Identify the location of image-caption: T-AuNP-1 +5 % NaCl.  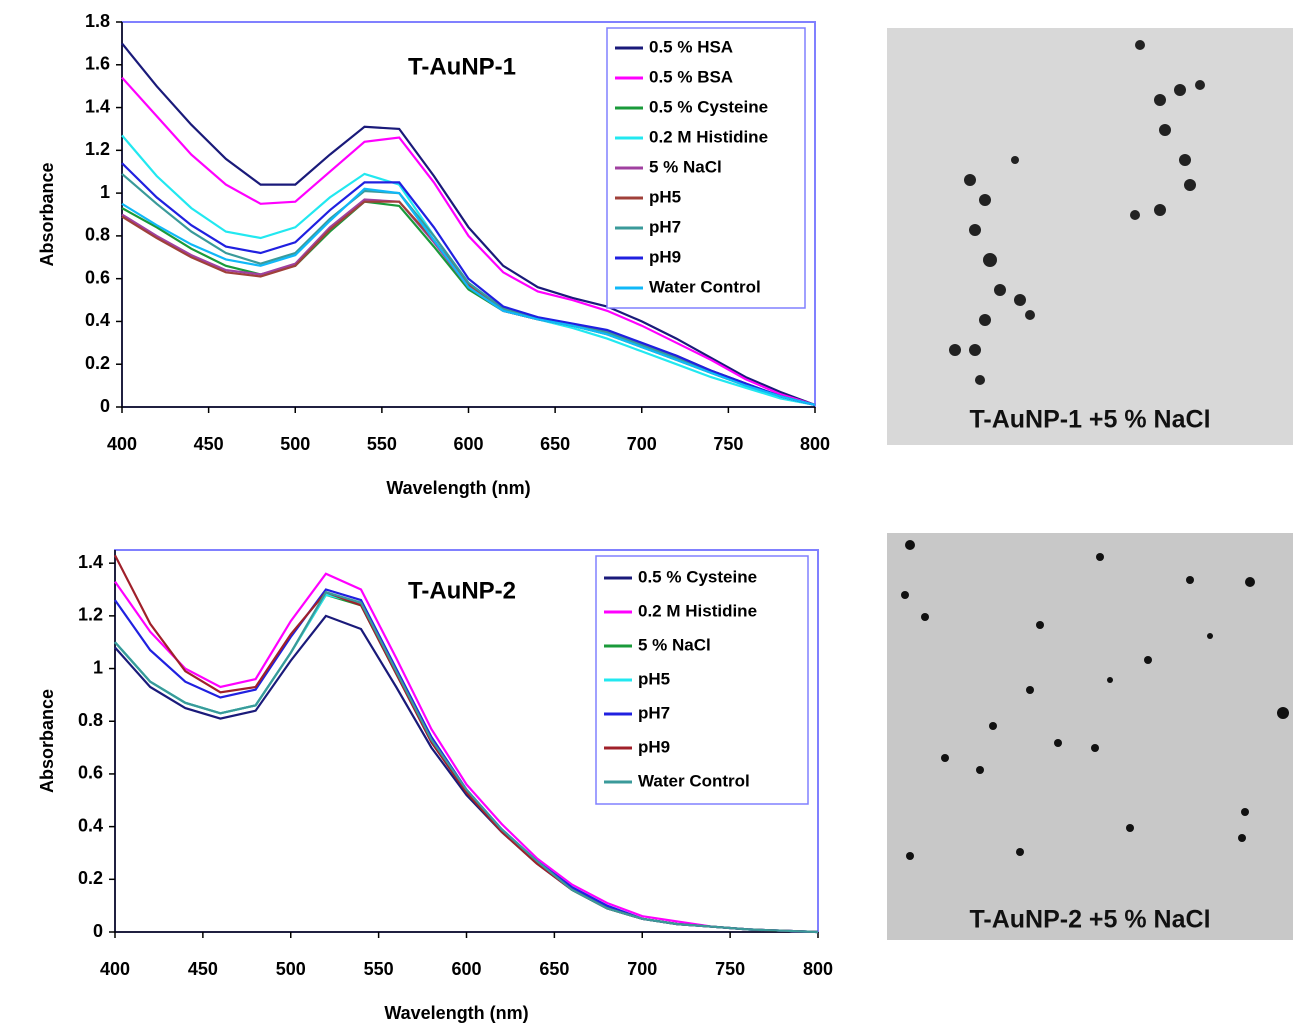
(1089, 420).